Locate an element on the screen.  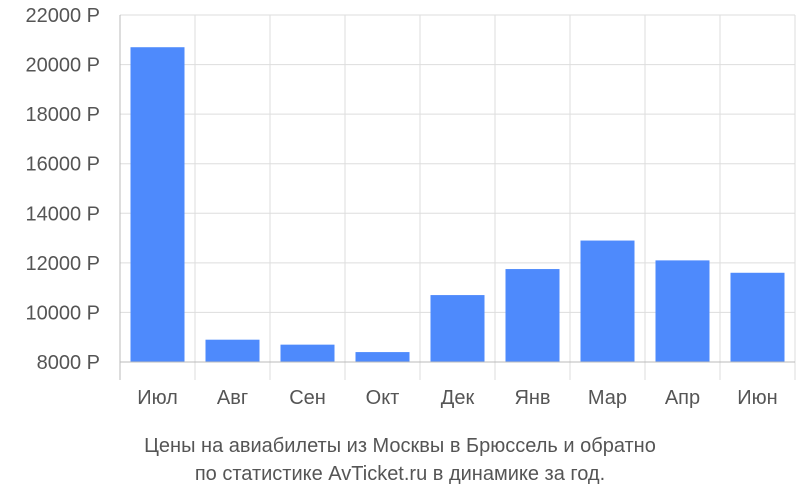
x-tick-label: Мар is located at coordinates (607, 398).